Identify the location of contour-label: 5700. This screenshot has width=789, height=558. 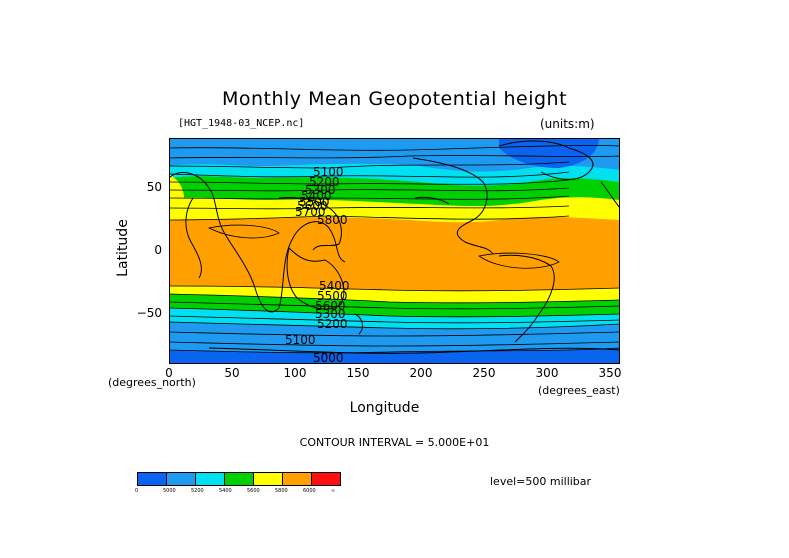
(310, 212).